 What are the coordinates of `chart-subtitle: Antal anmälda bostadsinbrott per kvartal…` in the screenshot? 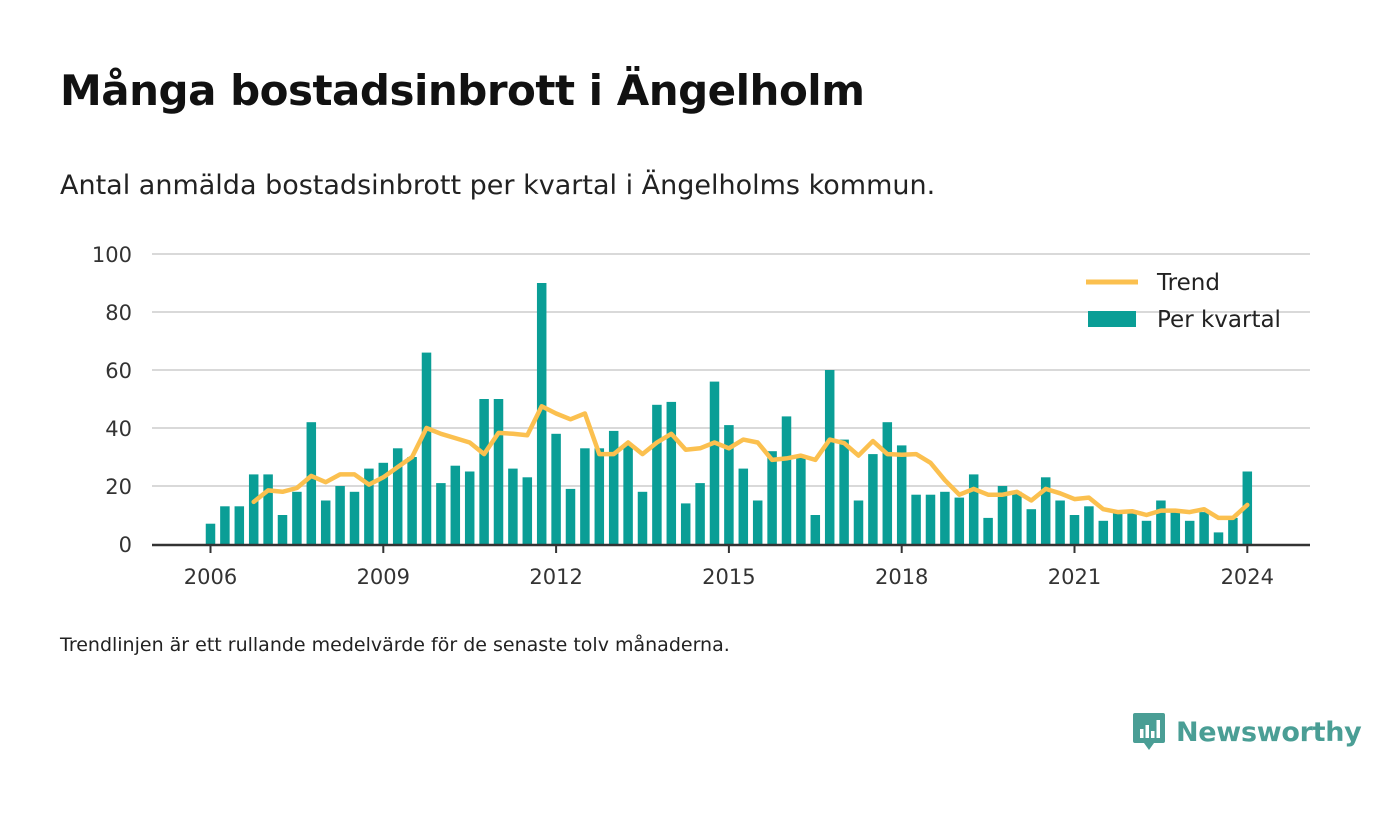 It's located at (498, 185).